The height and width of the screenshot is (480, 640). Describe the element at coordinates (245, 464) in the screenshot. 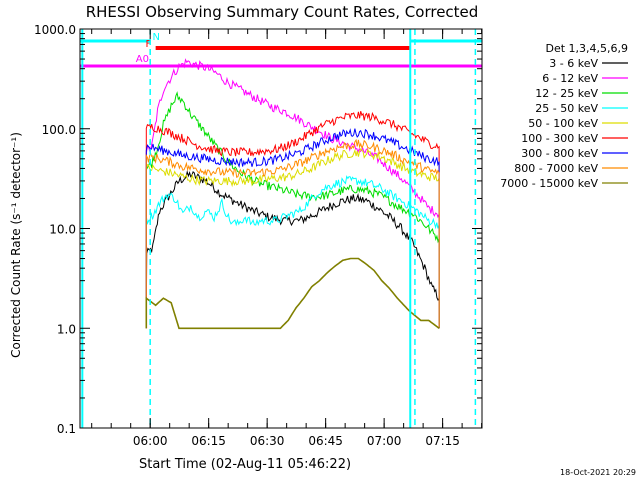

I see `x-axis-label: Start Time (02-Aug-11 05:46:22)` at that location.